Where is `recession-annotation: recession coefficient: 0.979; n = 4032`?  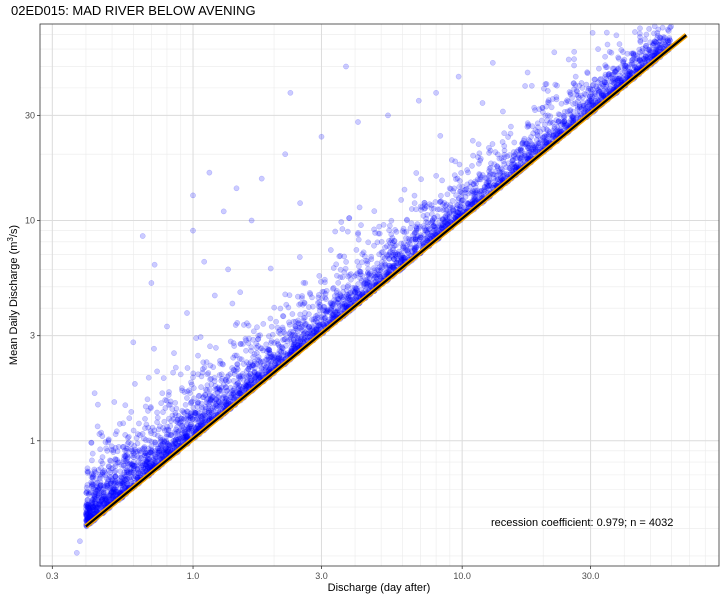 recession-annotation: recession coefficient: 0.979; n = 4032 is located at coordinates (582, 523).